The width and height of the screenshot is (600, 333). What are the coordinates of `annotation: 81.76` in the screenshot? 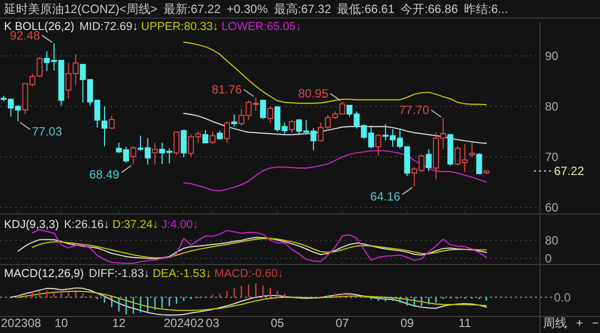 It's located at (227, 89).